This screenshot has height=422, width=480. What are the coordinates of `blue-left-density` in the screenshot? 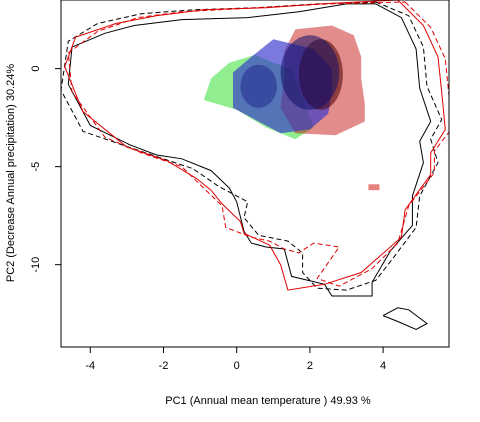 It's located at (258, 86).